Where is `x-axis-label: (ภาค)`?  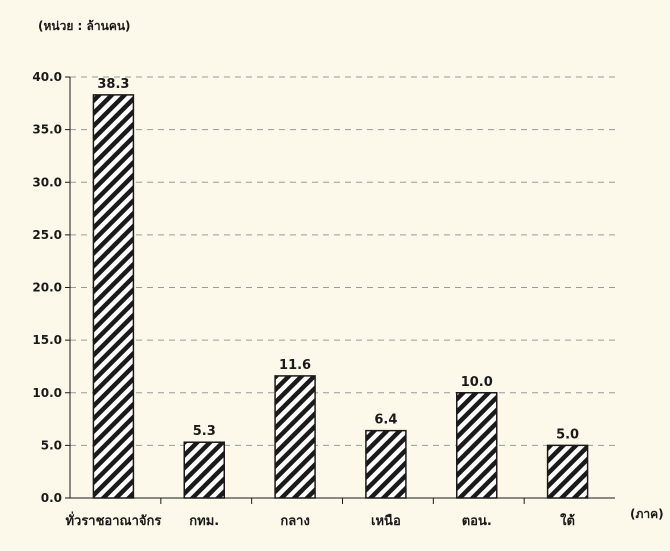
x-axis-label: (ภาค) is located at coordinates (647, 514).